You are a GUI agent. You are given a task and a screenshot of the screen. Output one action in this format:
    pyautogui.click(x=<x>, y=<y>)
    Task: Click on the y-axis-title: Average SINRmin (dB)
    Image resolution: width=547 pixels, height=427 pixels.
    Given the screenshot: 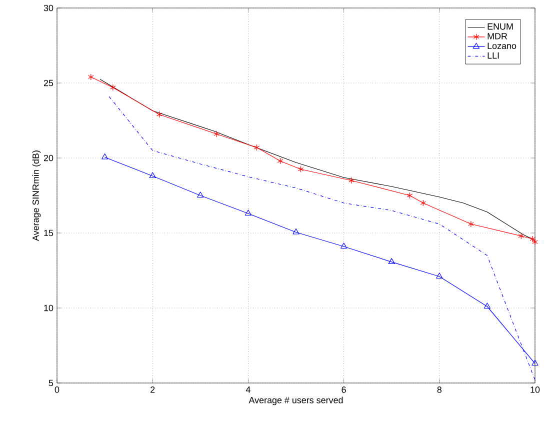 What is the action you would take?
    pyautogui.click(x=36, y=195)
    